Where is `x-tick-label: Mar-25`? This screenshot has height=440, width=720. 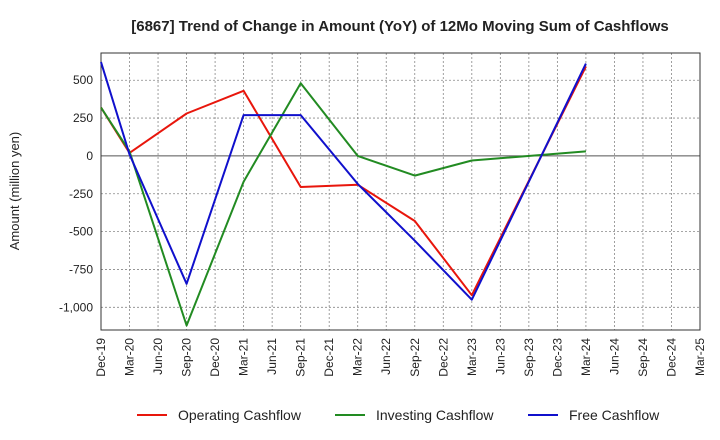 x-tick-label: Mar-25 is located at coordinates (700, 357).